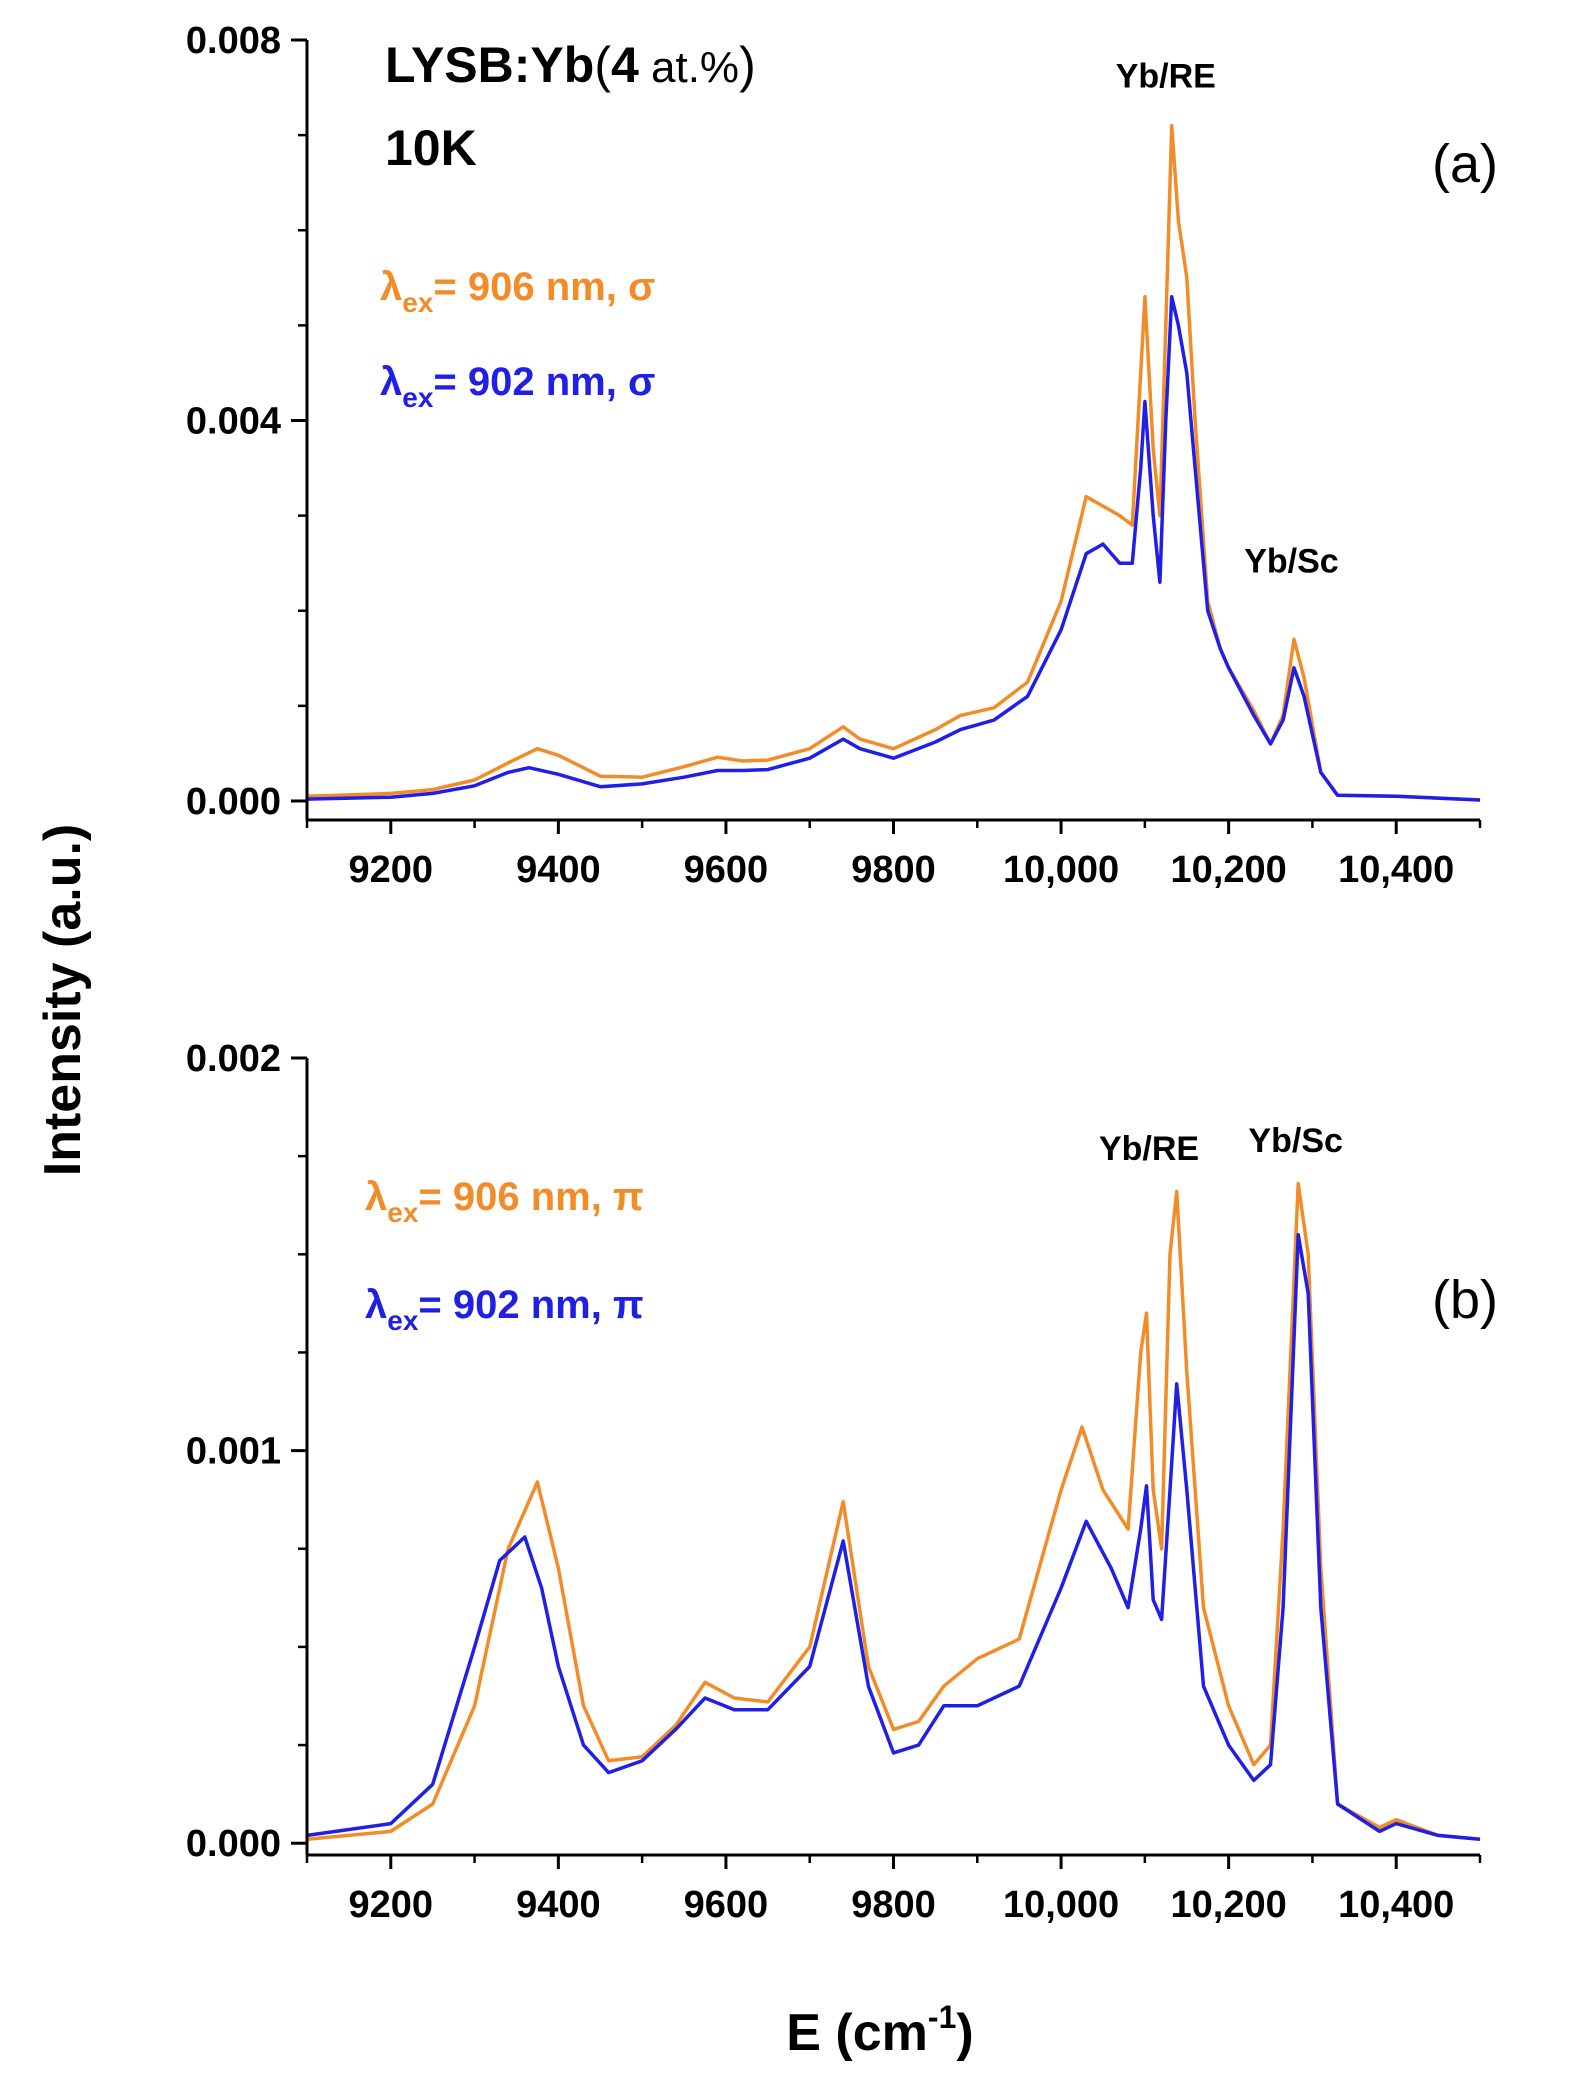 The height and width of the screenshot is (2088, 1575). I want to click on x-axis-title-superscript: -1, so click(942, 2017).